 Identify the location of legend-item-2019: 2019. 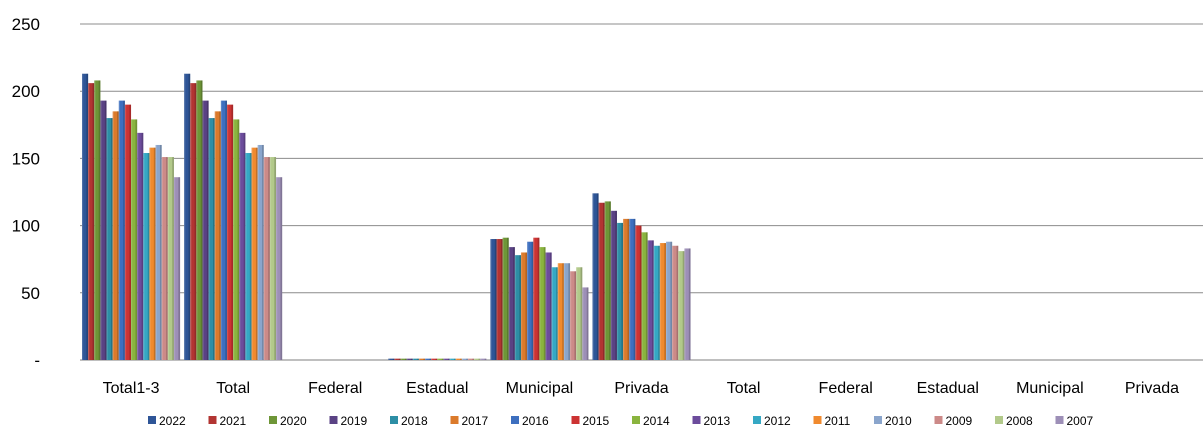
(348, 421).